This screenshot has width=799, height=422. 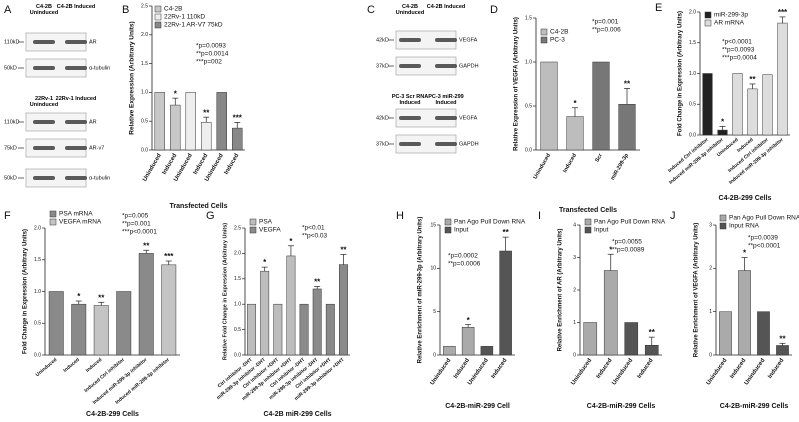 What do you see at coordinates (136, 224) in the screenshot?
I see `p-value: **p=0.001` at bounding box center [136, 224].